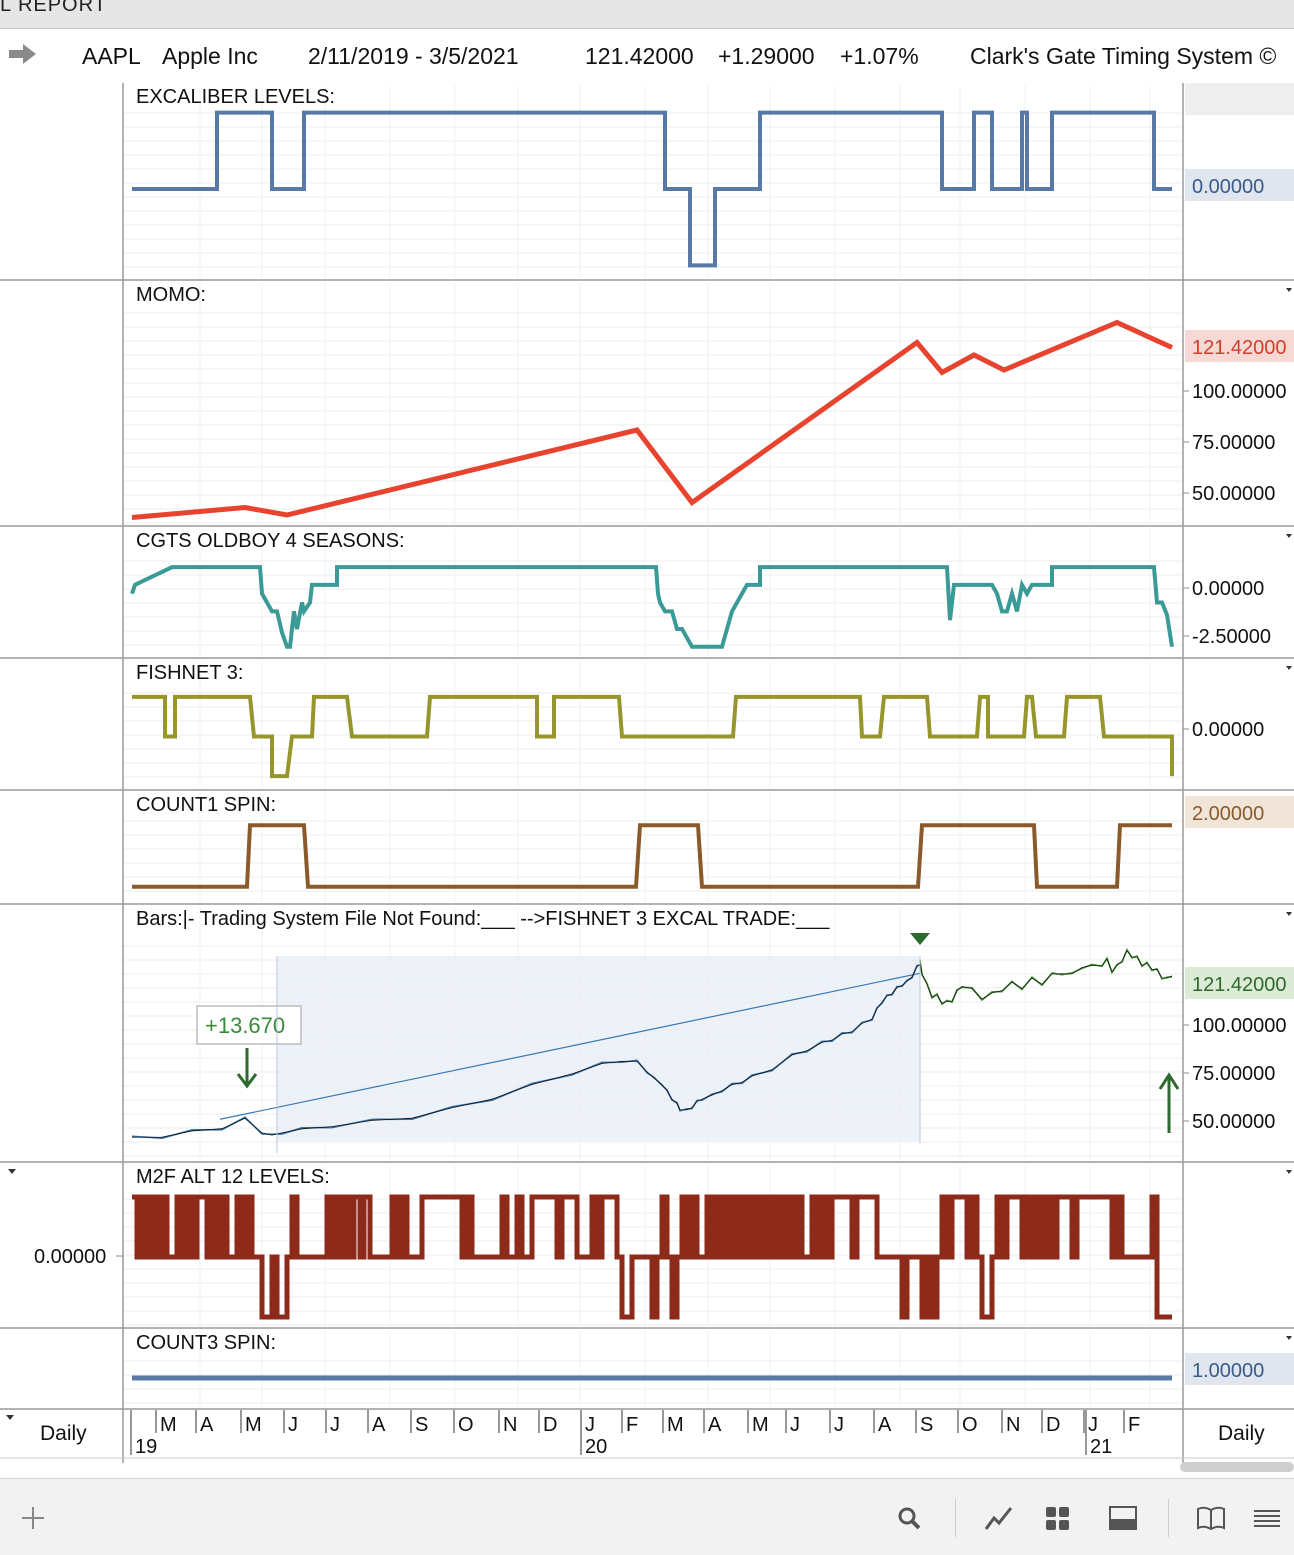 This screenshot has height=1555, width=1294. Describe the element at coordinates (596, 1447) in the screenshot. I see `x-year-label: 20` at that location.